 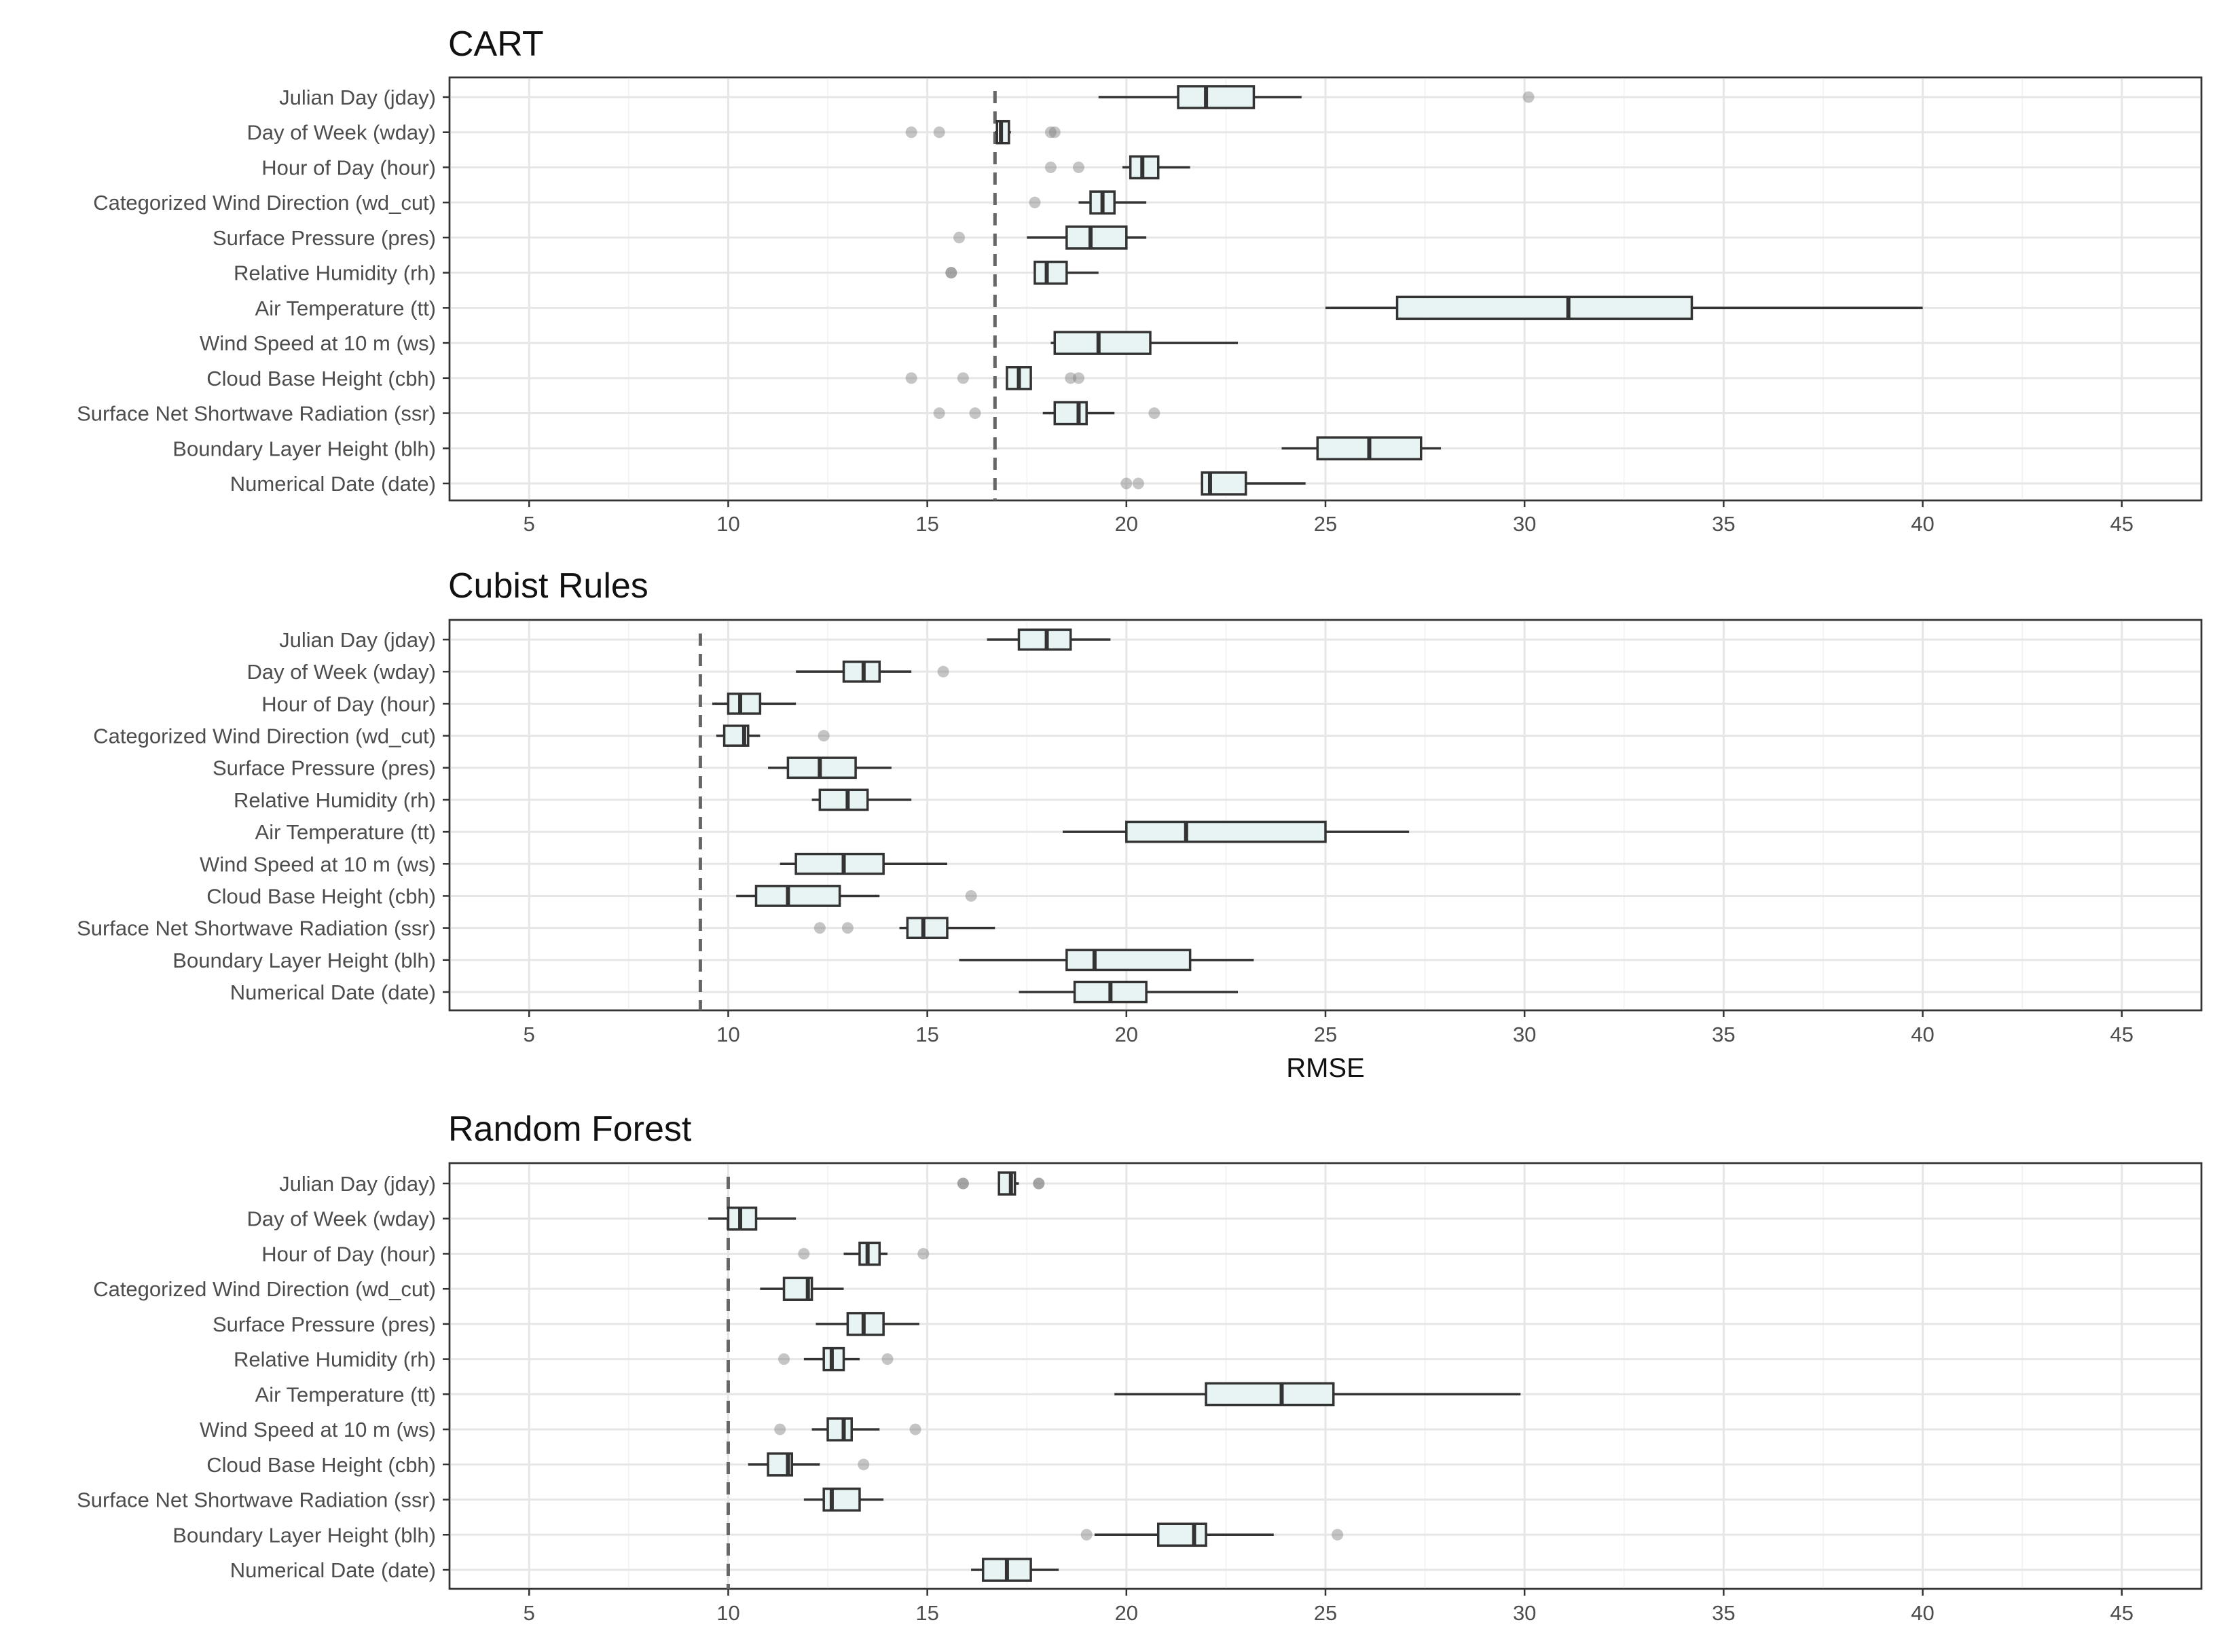 What do you see at coordinates (349, 704) in the screenshot?
I see `y-tick-label: Hour of Day (hour)` at bounding box center [349, 704].